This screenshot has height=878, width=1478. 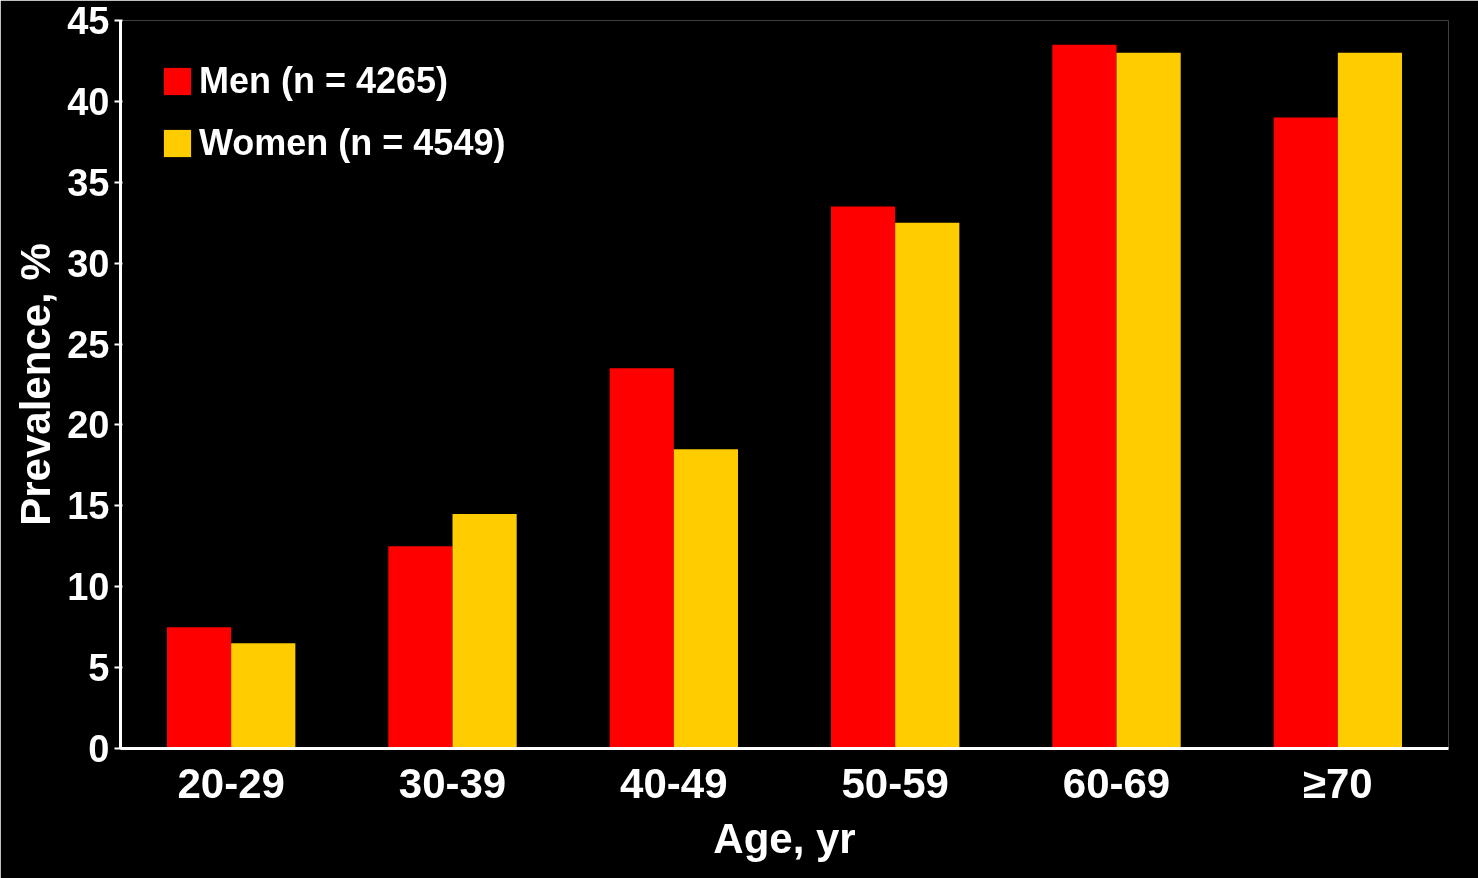 What do you see at coordinates (88, 506) in the screenshot?
I see `y-tick-label: 15` at bounding box center [88, 506].